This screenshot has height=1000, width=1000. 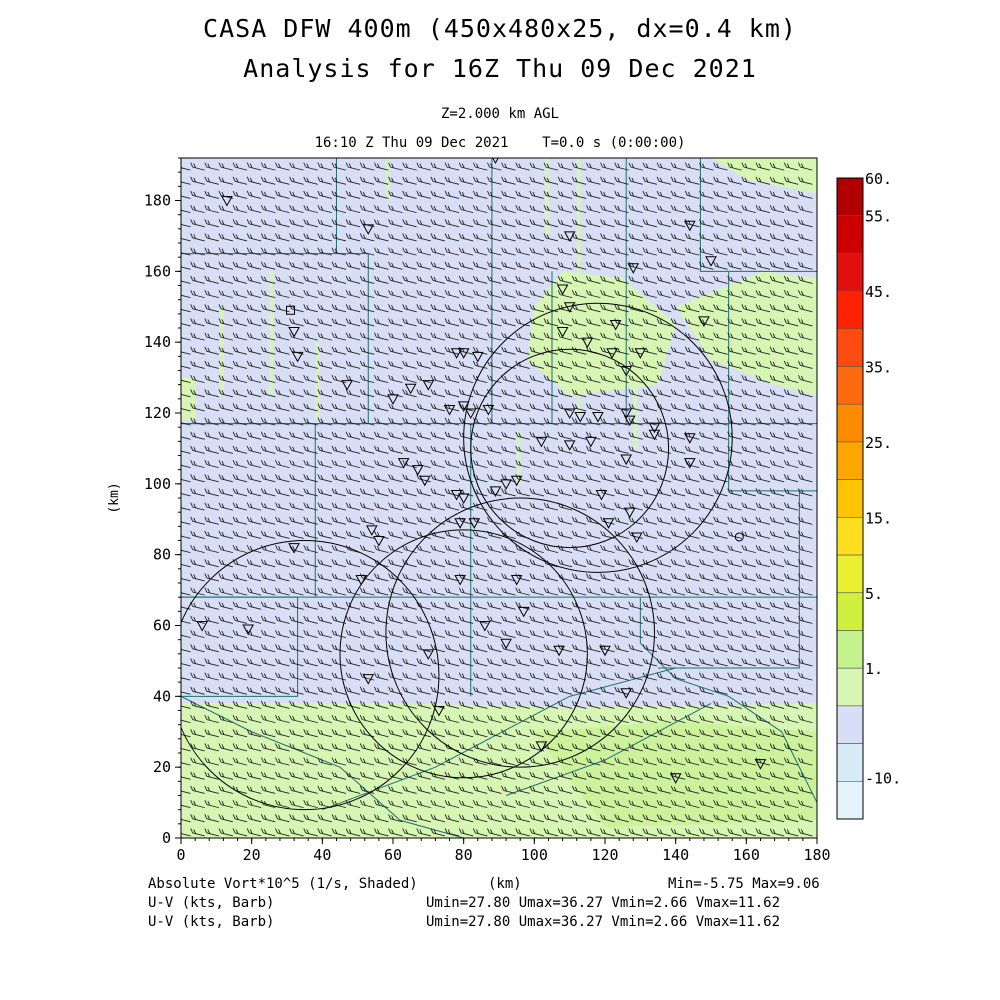 I want to click on x-tick-label: 60, so click(x=393, y=855).